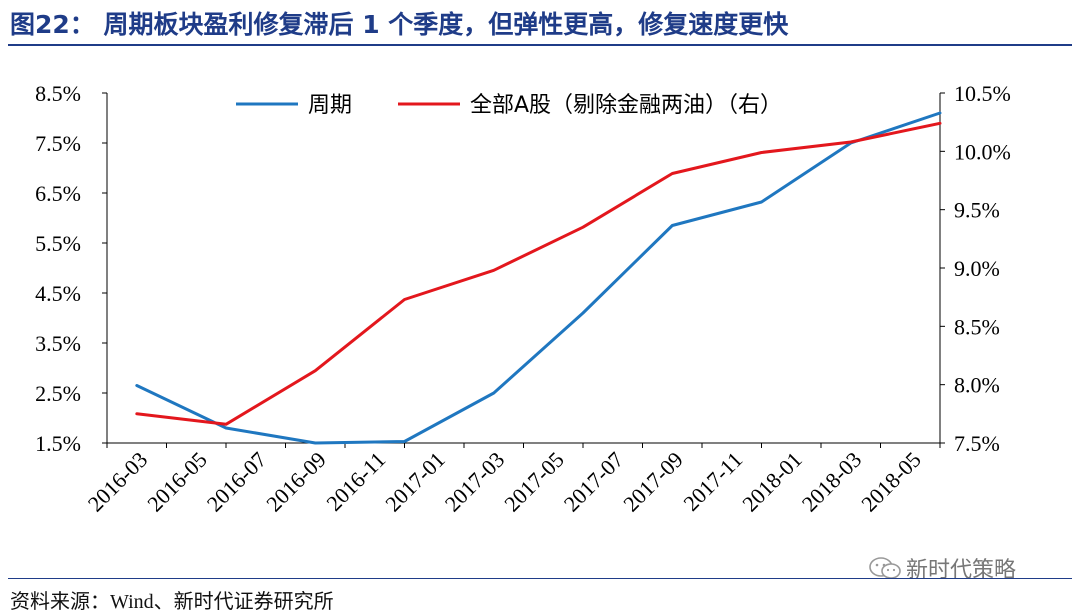 Image resolution: width=1080 pixels, height=614 pixels. Describe the element at coordinates (58, 193) in the screenshot. I see `y-left-tick-label: 6.5%` at that location.